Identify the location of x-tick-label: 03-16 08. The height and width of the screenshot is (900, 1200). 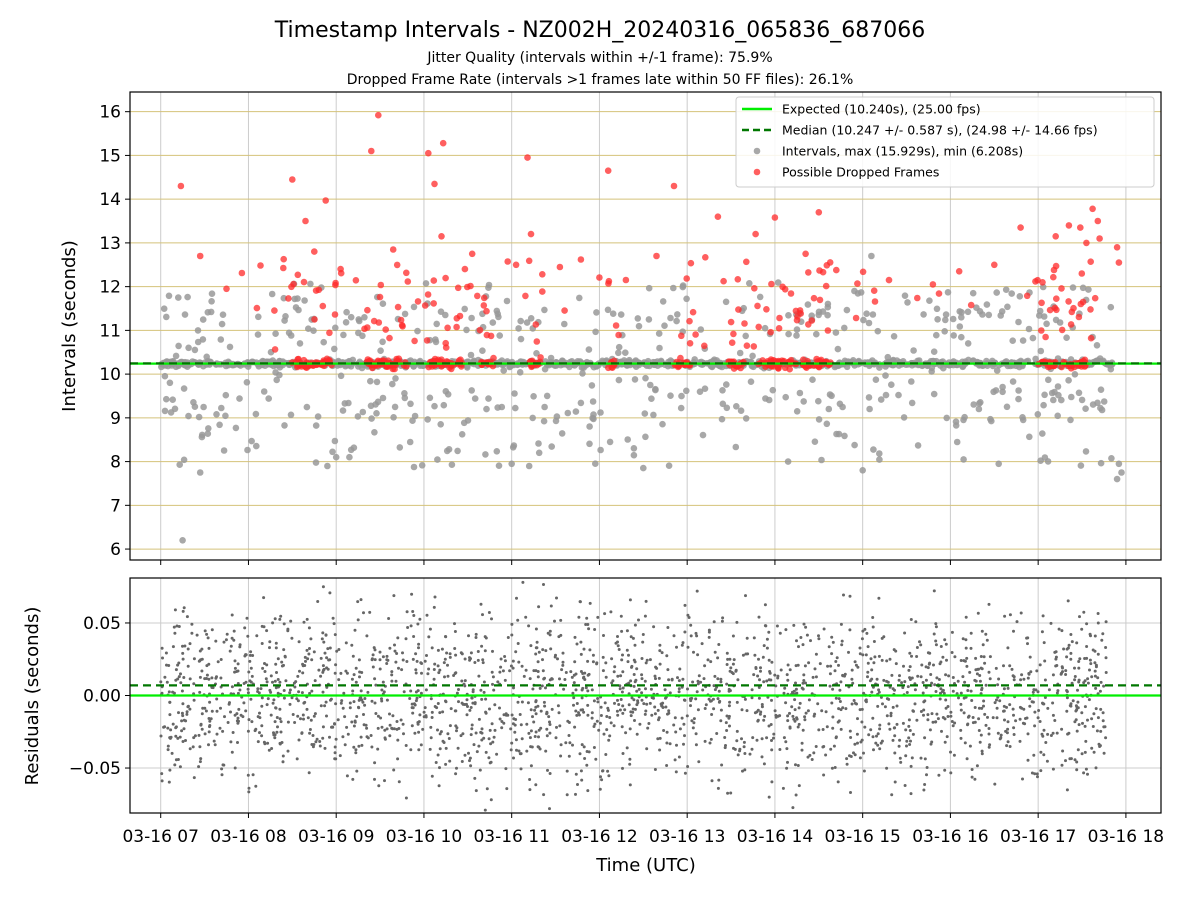
(248, 837).